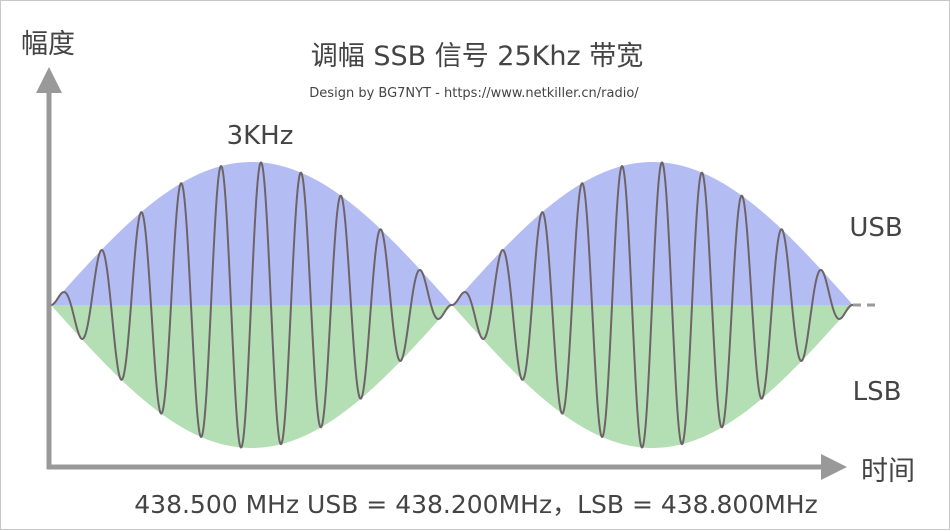 The image size is (950, 531). What do you see at coordinates (49, 80) in the screenshot?
I see `y-axis-arrow` at bounding box center [49, 80].